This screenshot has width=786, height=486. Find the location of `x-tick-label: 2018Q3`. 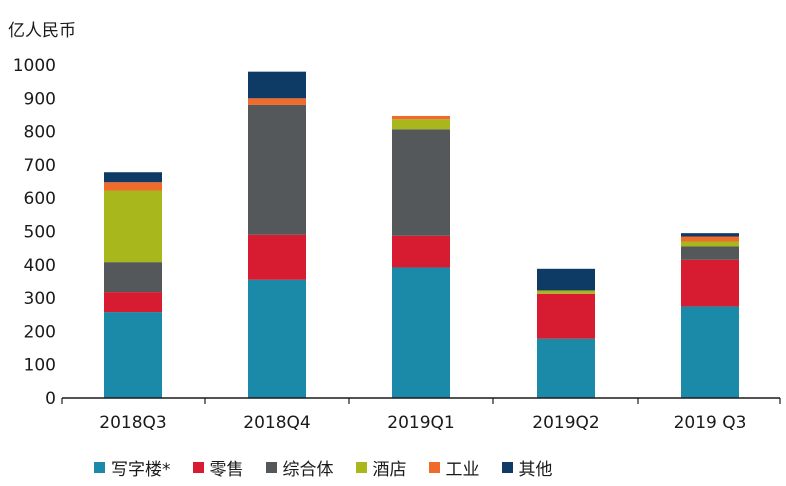

x-tick-label: 2018Q3 is located at coordinates (132, 423).